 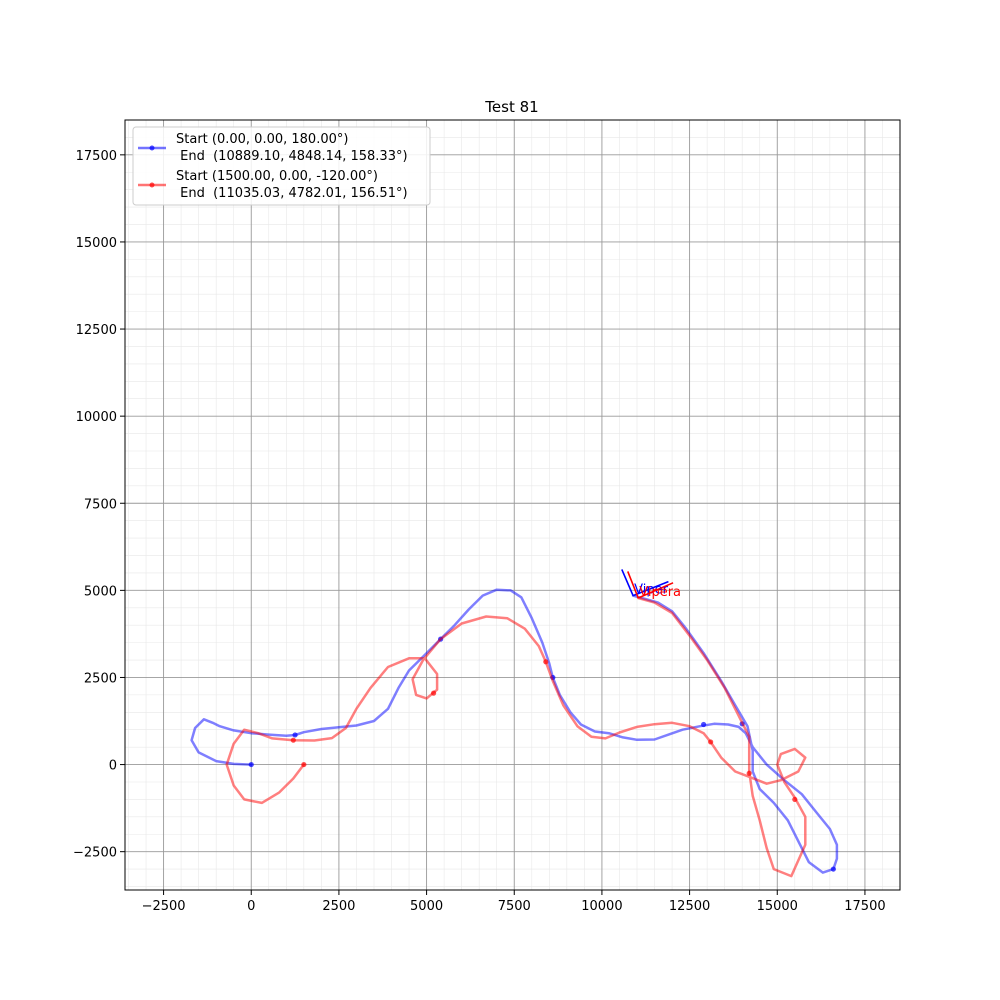 I want to click on y-axis-ticks: −2500 0 2500 5000 7500 10000 12500 15000 17500, so click(x=99, y=505).